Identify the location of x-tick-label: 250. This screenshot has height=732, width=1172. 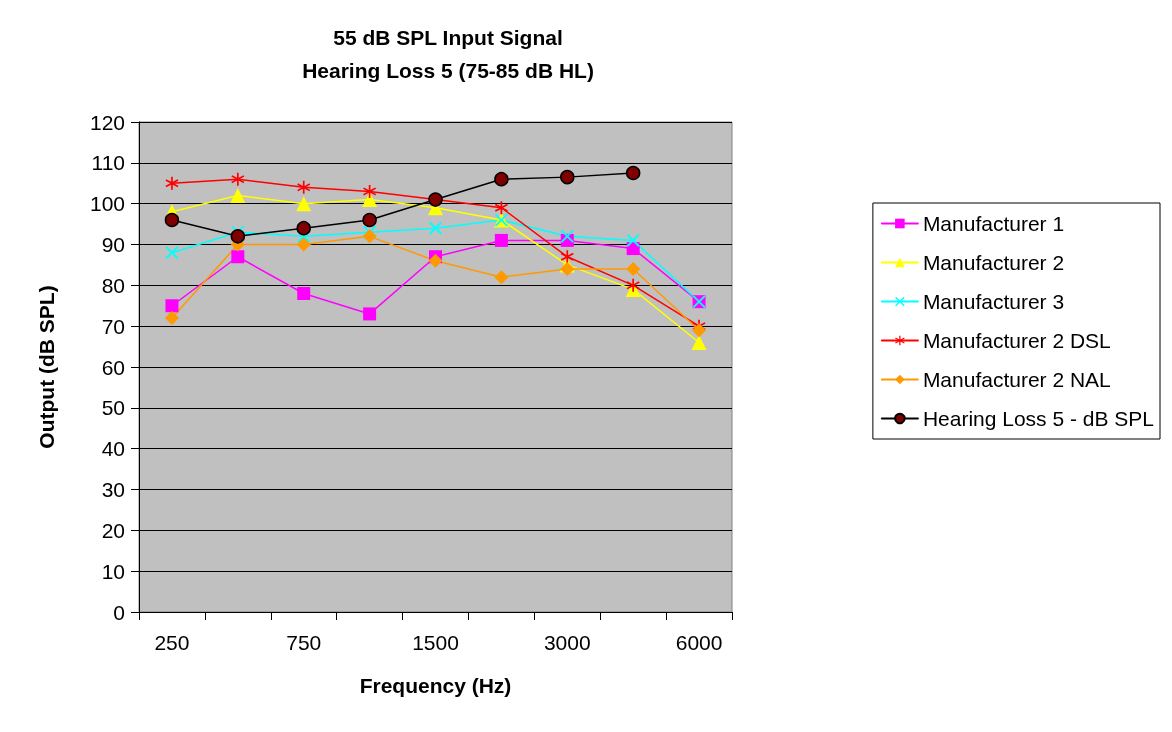
(172, 642).